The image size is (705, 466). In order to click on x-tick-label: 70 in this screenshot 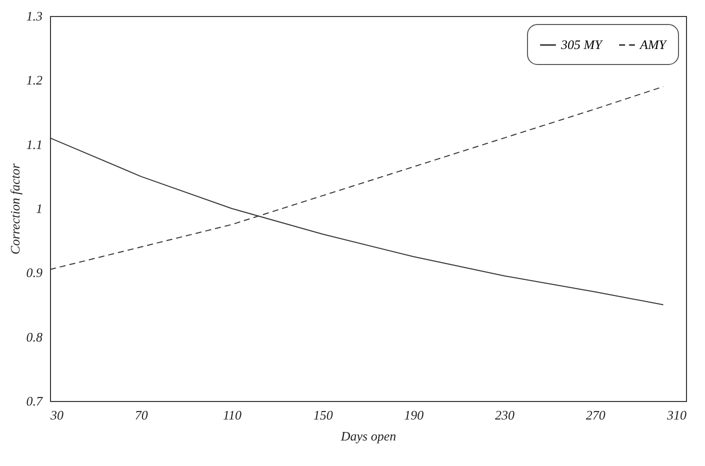, I will do `click(141, 415)`.